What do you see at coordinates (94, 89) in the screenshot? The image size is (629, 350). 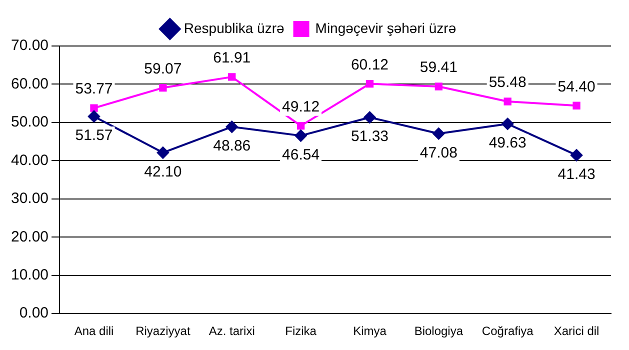 I see `data-label: 53.77` at bounding box center [94, 89].